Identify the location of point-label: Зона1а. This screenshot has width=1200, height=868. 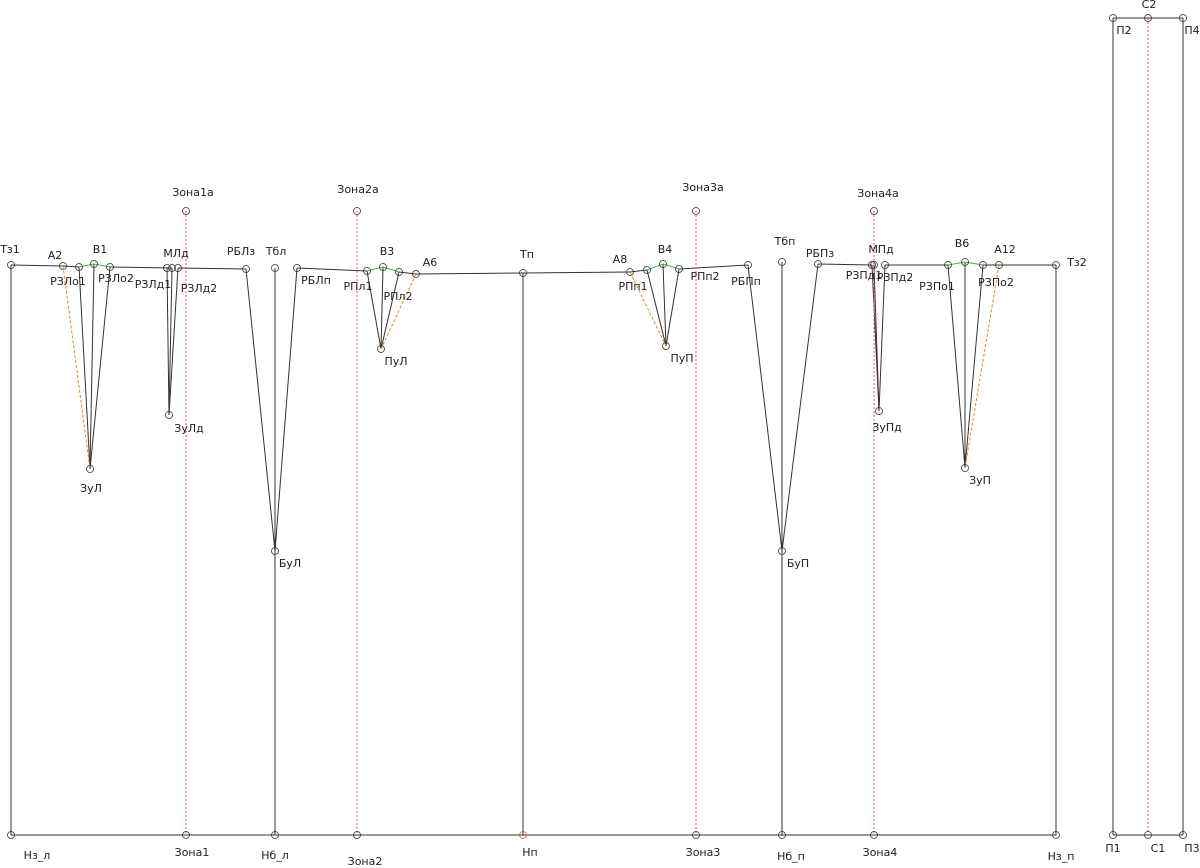
(192, 192).